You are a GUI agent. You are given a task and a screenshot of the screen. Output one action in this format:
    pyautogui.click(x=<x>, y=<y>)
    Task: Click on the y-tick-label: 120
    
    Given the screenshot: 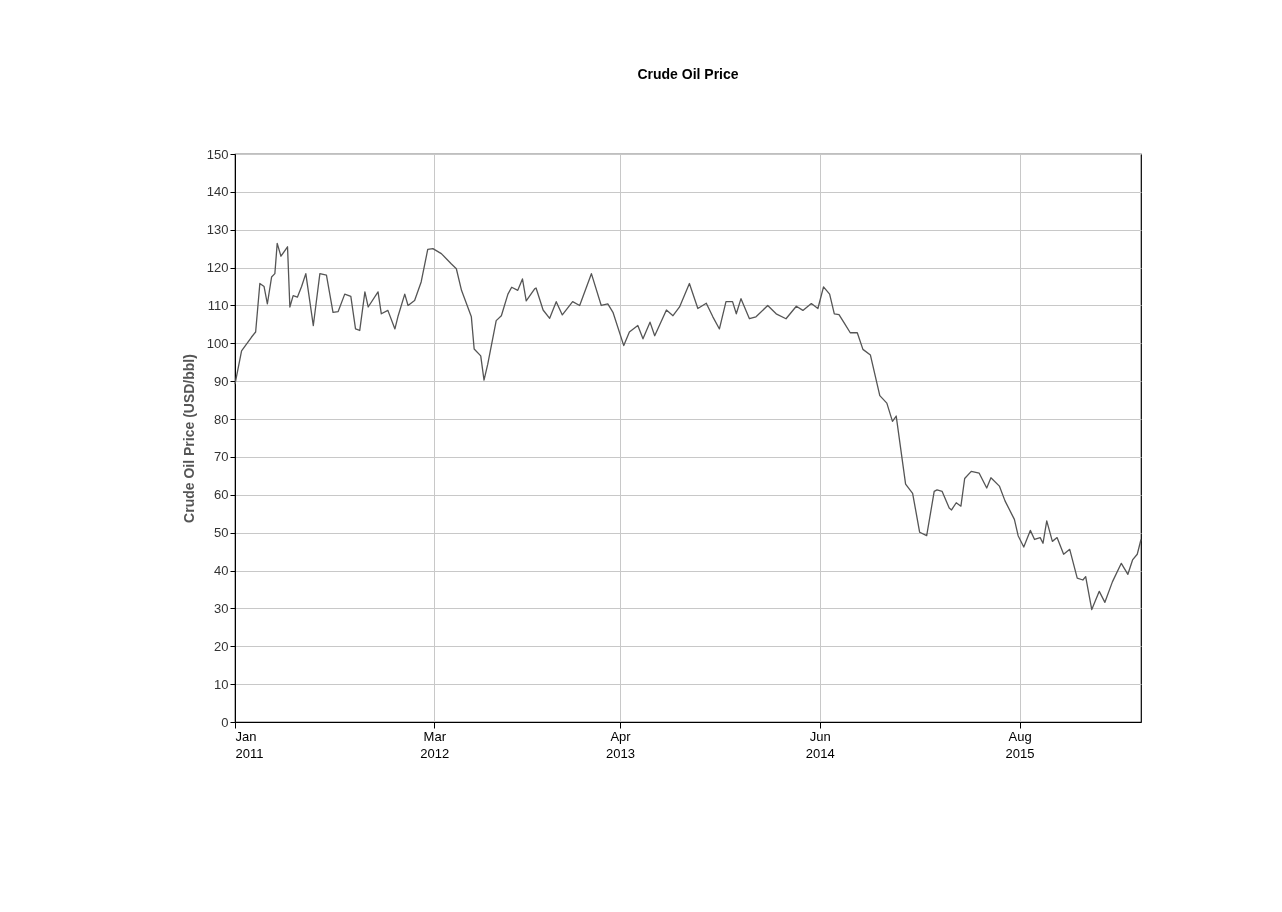 What is the action you would take?
    pyautogui.click(x=217, y=268)
    